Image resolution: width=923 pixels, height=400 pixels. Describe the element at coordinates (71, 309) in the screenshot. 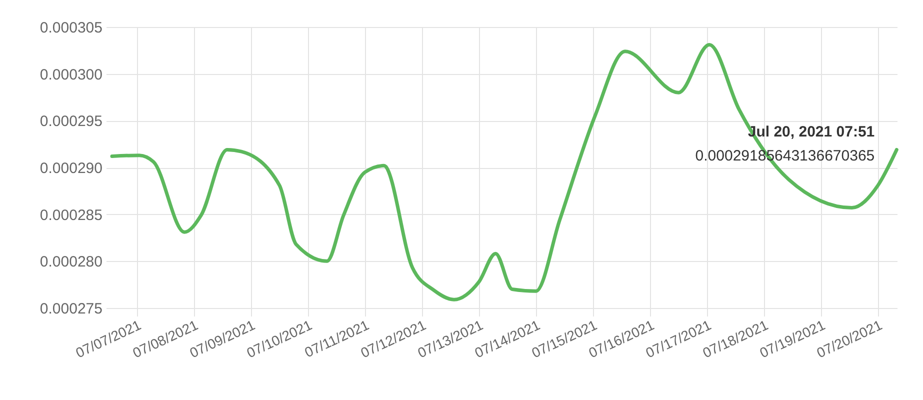

I see `y-tick-label: 0.000275` at that location.